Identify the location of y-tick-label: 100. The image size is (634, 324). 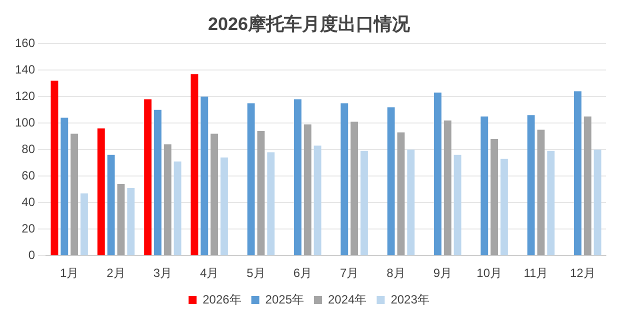
(25, 122).